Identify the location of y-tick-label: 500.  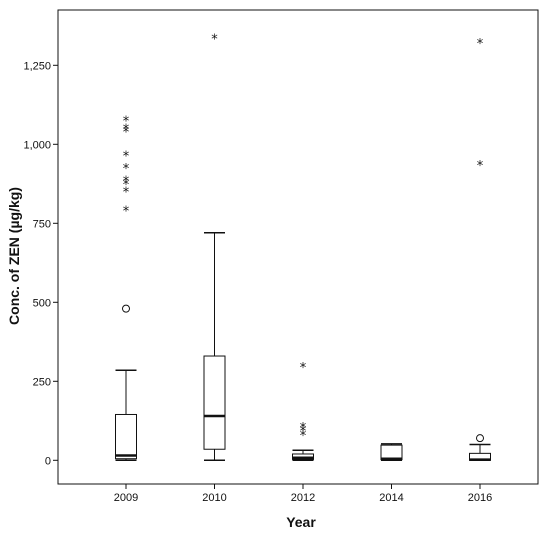
(42, 303).